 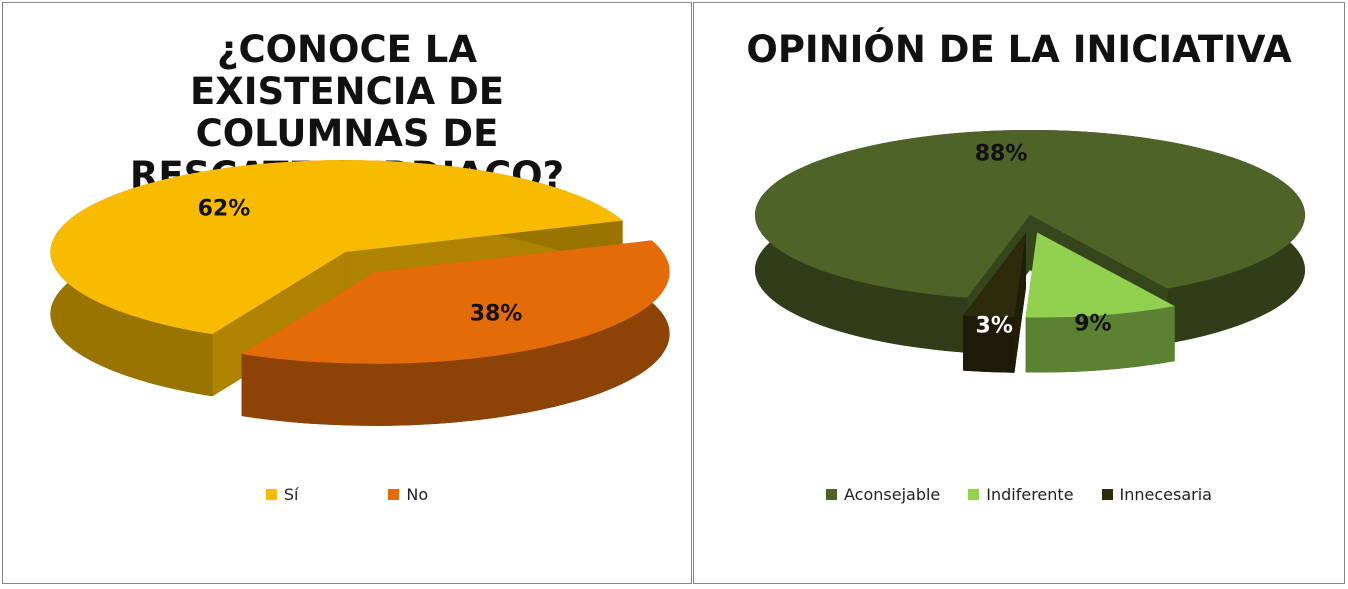 I want to click on legend-label: Sí, so click(x=291, y=494).